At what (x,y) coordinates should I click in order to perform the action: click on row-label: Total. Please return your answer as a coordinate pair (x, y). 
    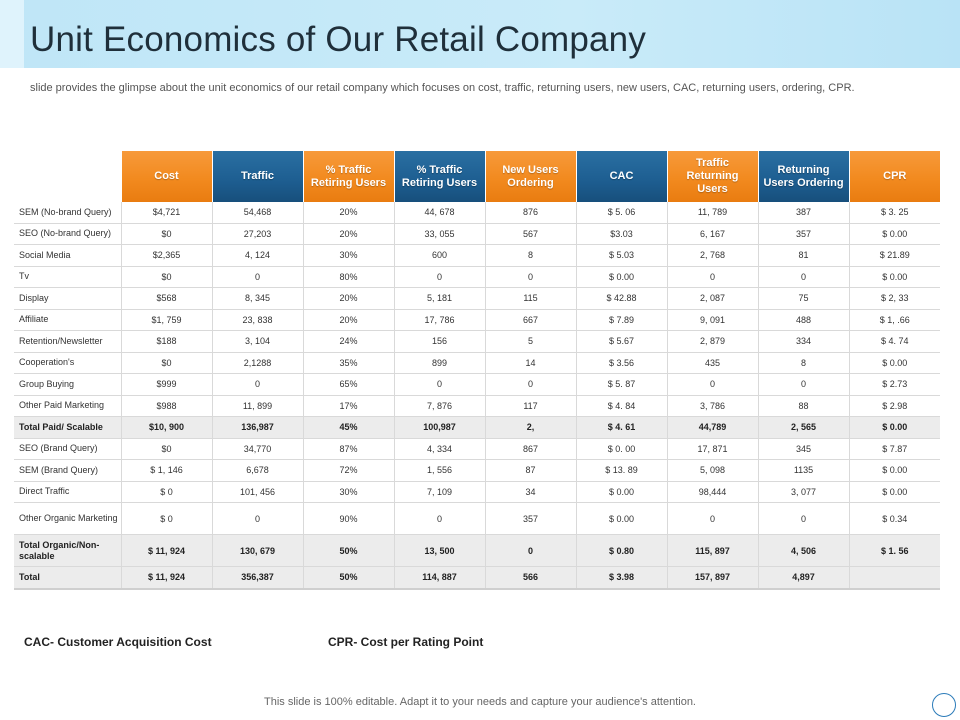
    Looking at the image, I should click on (67, 578).